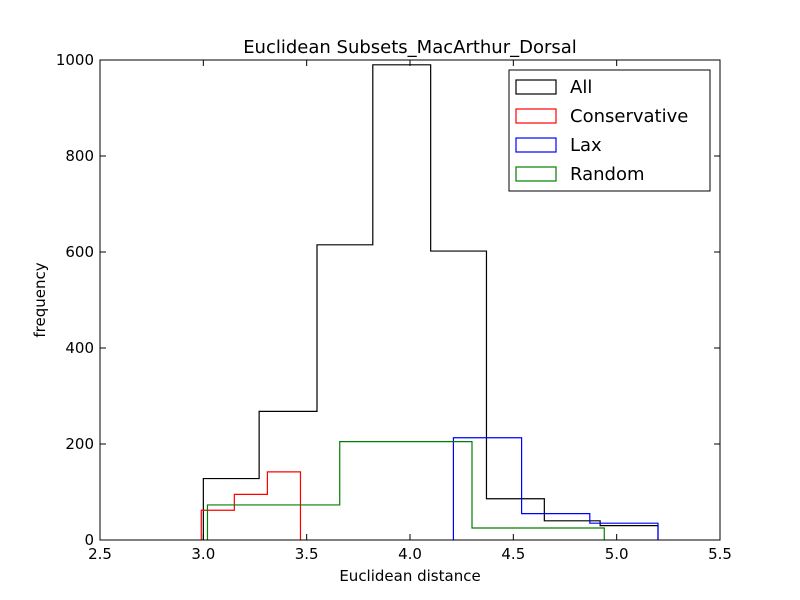 The height and width of the screenshot is (600, 800). I want to click on legend-item-lax: Lax, so click(558, 145).